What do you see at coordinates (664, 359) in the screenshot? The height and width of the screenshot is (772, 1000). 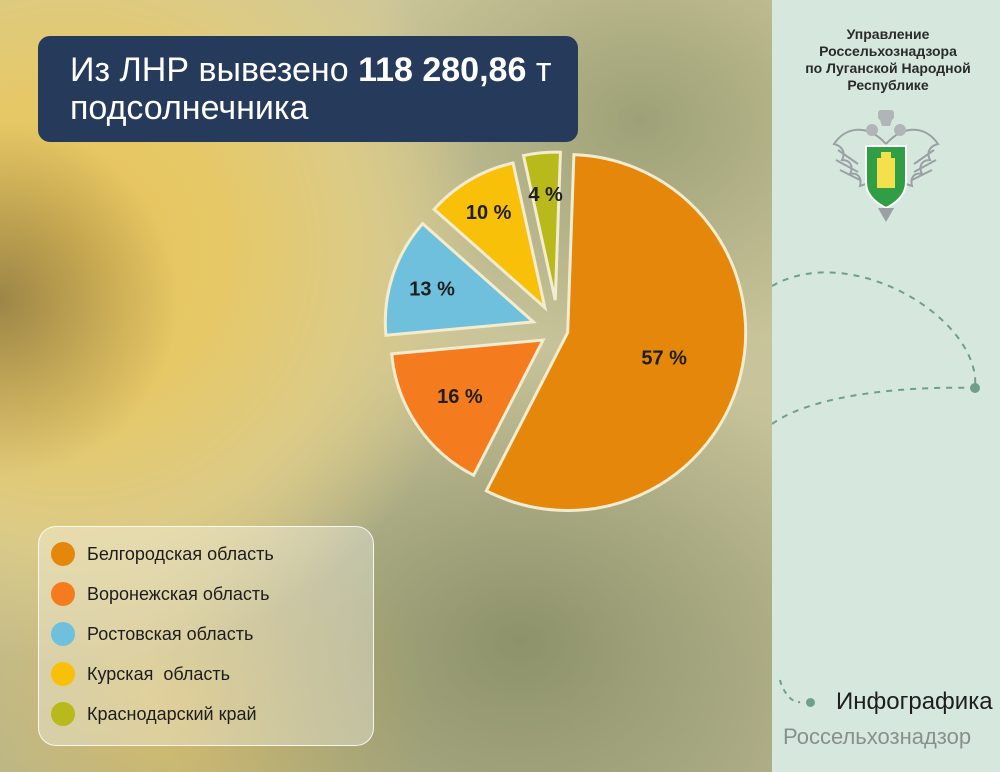 I see `pie-slice-label: 57 %` at bounding box center [664, 359].